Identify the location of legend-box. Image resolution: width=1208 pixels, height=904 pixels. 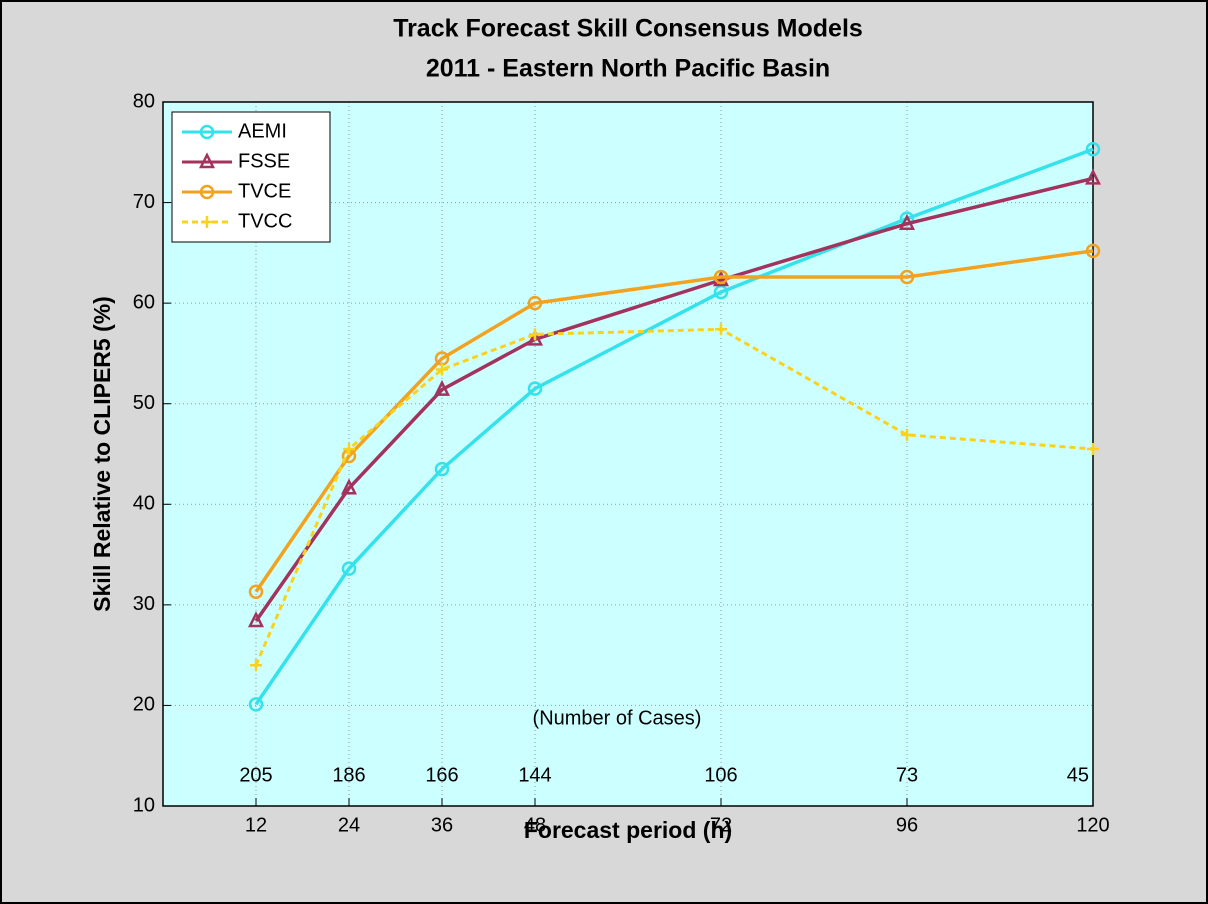
(251, 177).